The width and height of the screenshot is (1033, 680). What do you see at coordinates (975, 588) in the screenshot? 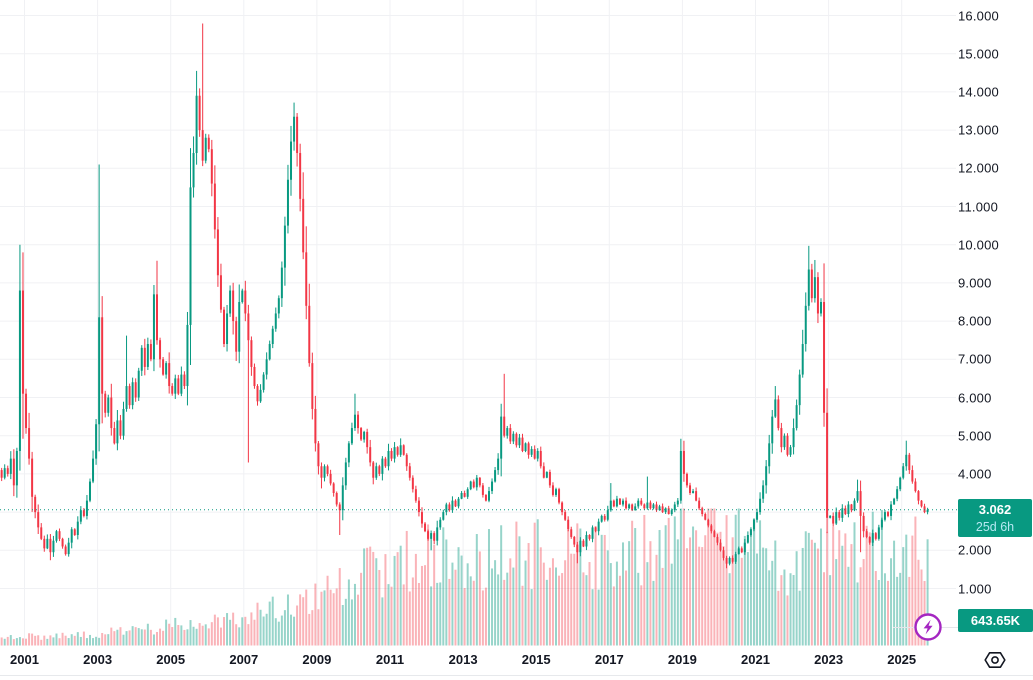
I see `price-tick-label: 1.000` at bounding box center [975, 588].